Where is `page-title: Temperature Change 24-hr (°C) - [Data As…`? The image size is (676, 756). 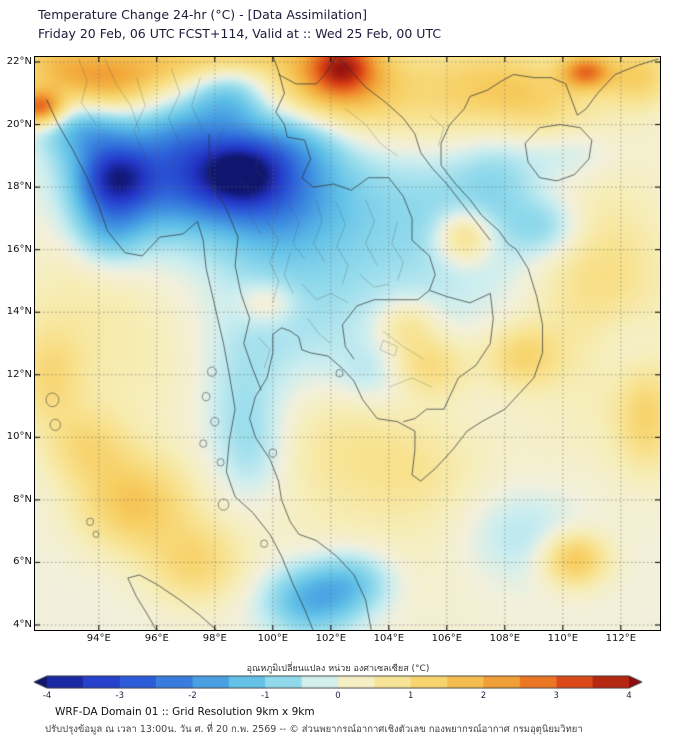
page-title: Temperature Change 24-hr (°C) - [Data As… is located at coordinates (202, 14).